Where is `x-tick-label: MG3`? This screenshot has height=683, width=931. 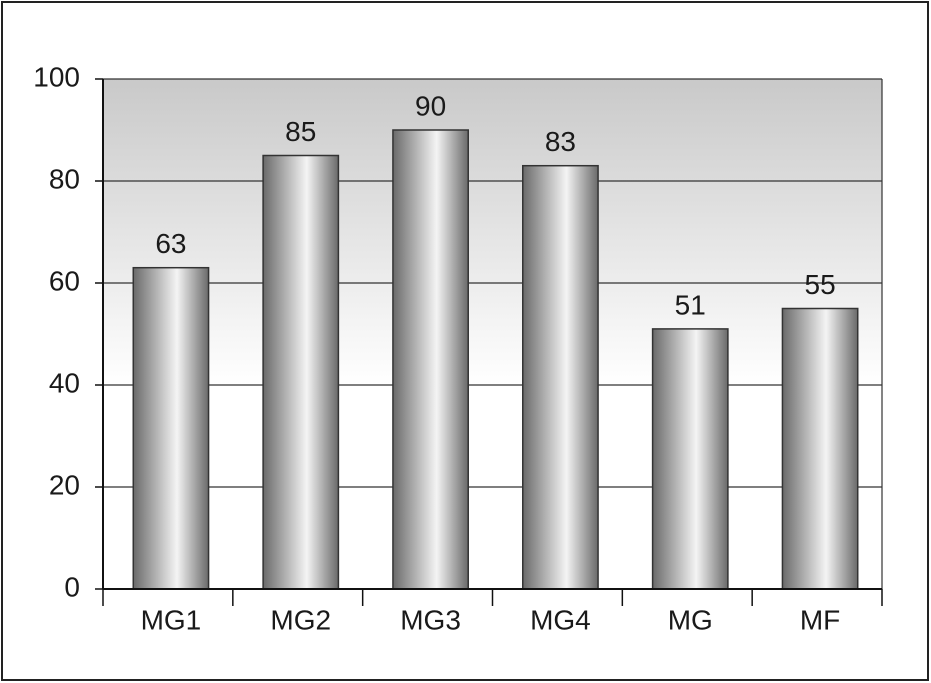
x-tick-label: MG3 is located at coordinates (430, 619).